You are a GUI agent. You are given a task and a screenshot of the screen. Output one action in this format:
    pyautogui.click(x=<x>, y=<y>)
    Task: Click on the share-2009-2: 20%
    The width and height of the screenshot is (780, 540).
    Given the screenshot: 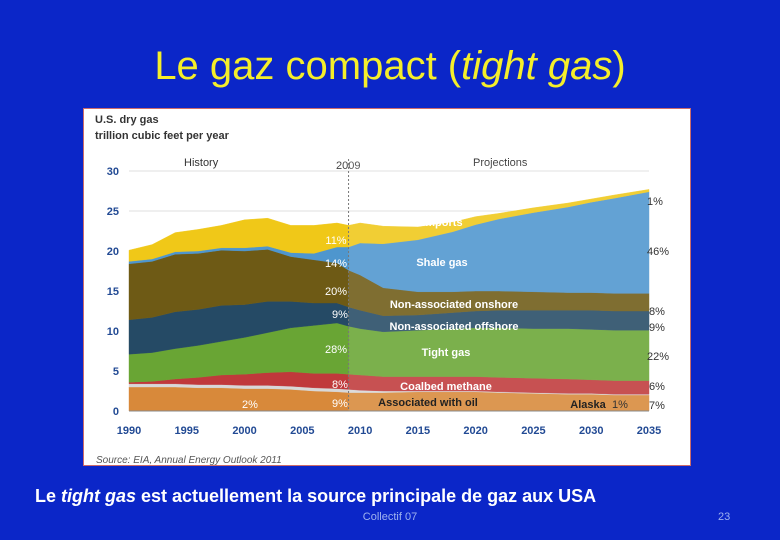 What is the action you would take?
    pyautogui.click(x=336, y=292)
    